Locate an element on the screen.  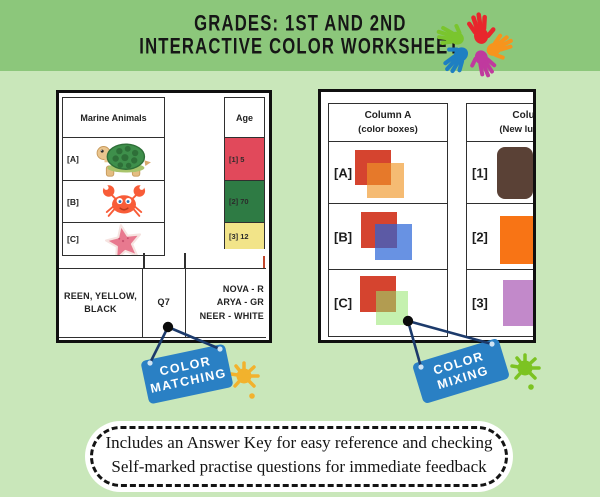
answer-cell: Q7 is located at coordinates (164, 303).